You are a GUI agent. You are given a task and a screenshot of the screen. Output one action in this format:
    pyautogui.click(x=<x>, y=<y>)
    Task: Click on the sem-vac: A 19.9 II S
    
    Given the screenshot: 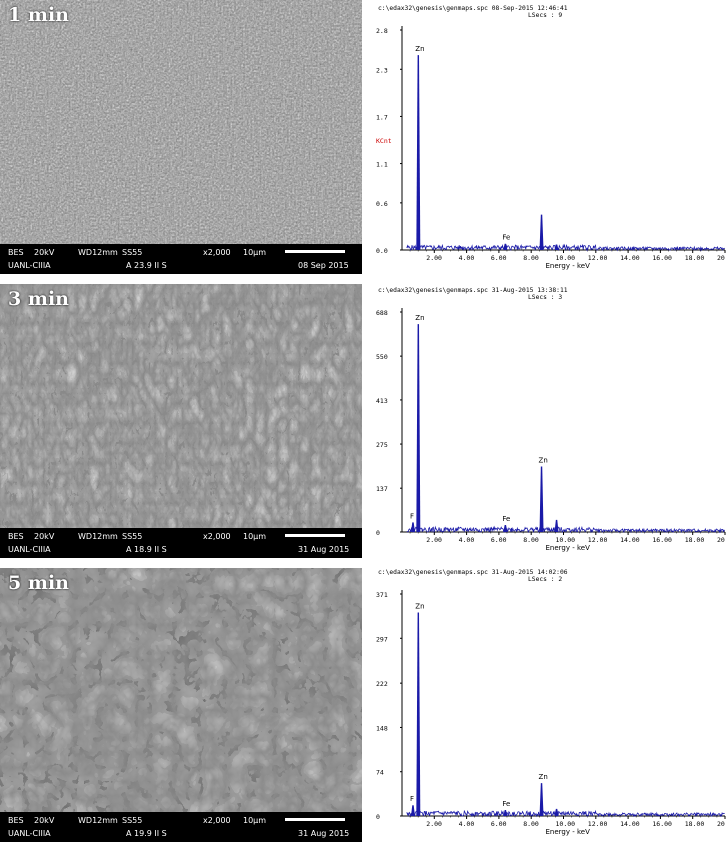 What is the action you would take?
    pyautogui.click(x=146, y=833)
    